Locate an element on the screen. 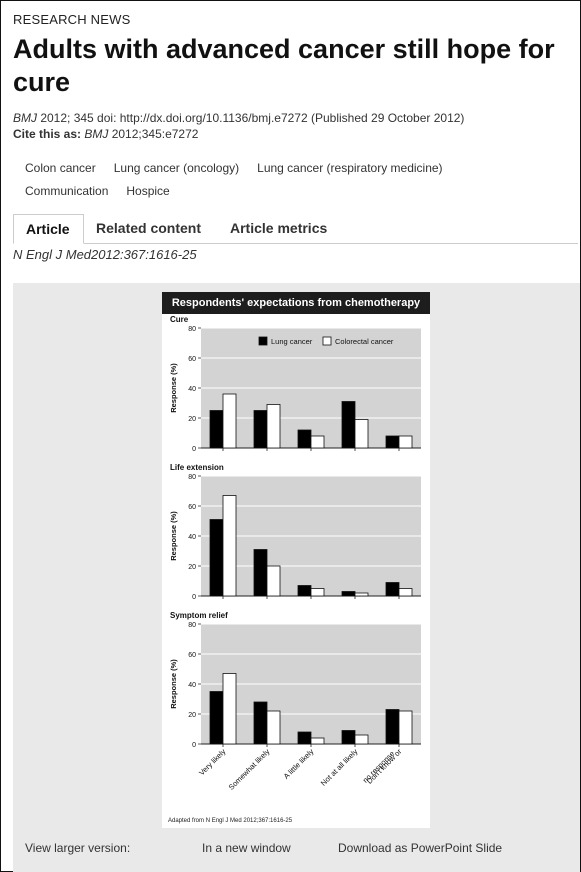 This screenshot has width=581, height=872. keyword-link: Lung cancer (oncology) is located at coordinates (176, 168).